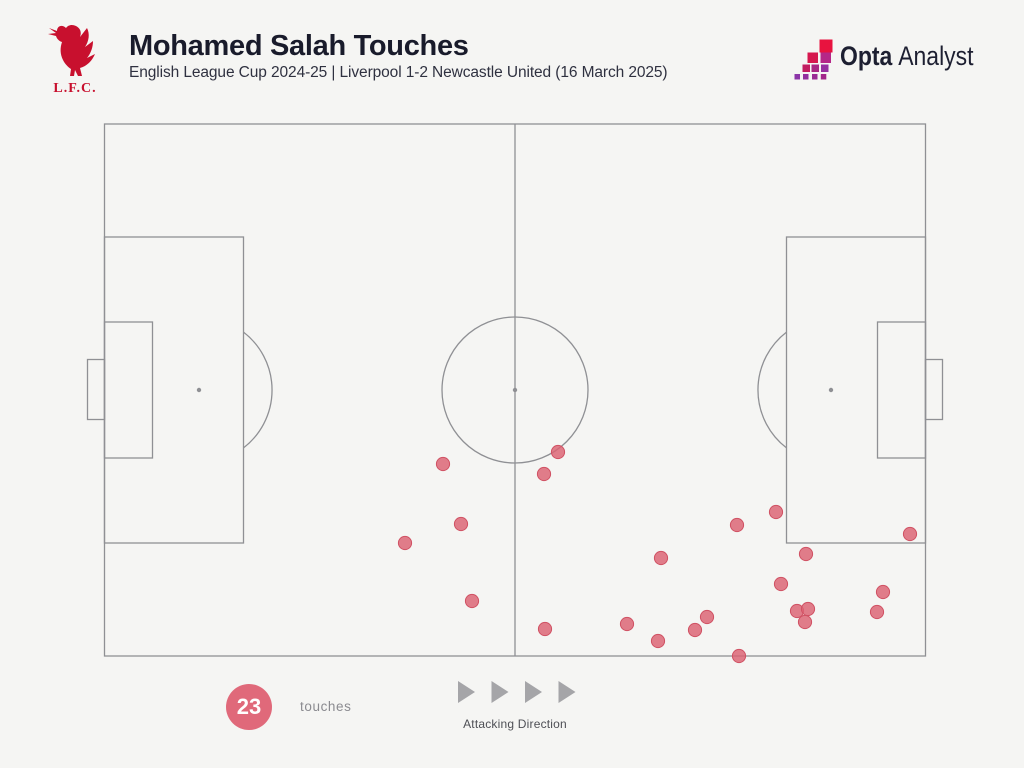 Image resolution: width=1024 pixels, height=768 pixels. What do you see at coordinates (936, 56) in the screenshot?
I see `opta-word-light: Analyst` at bounding box center [936, 56].